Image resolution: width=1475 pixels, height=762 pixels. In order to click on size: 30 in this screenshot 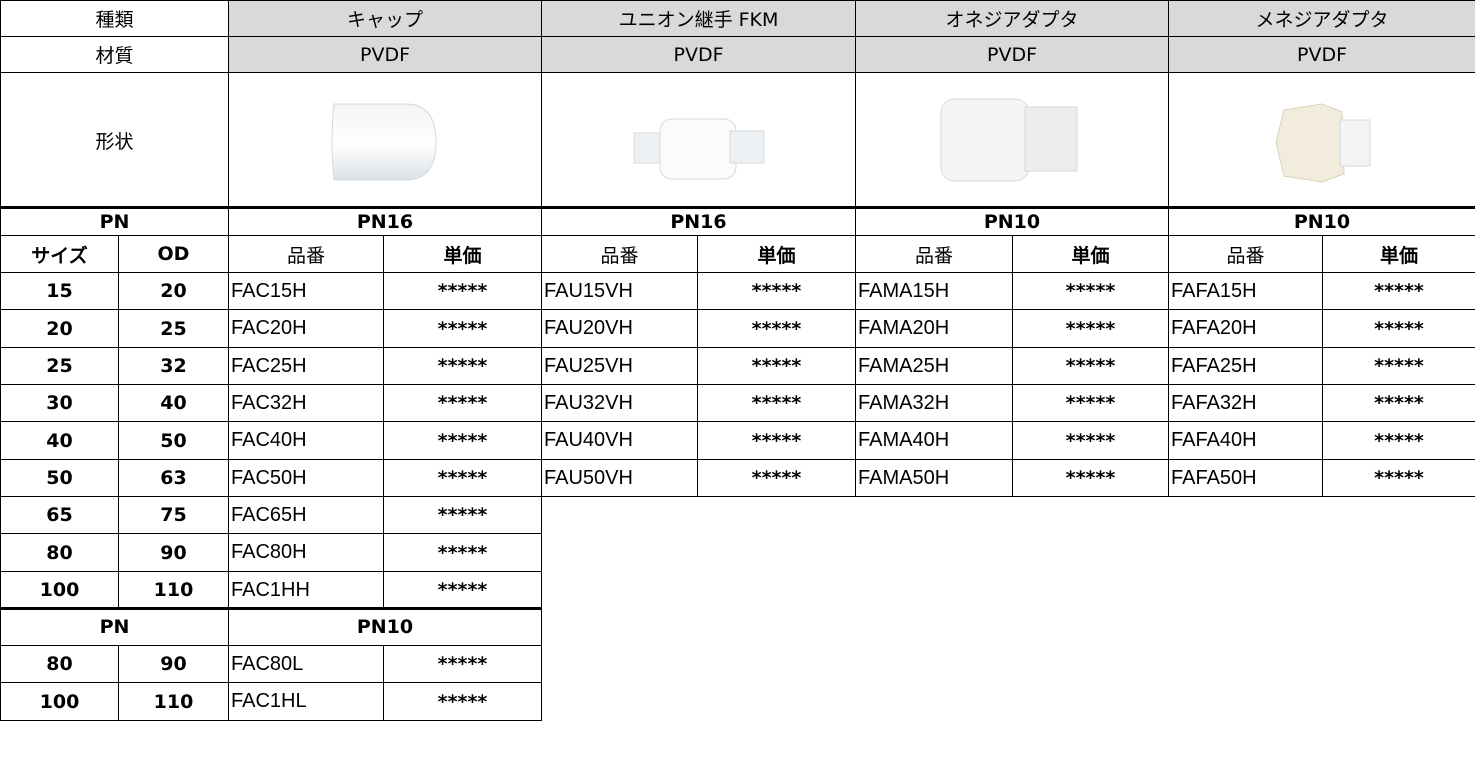, I will do `click(59, 403)`.